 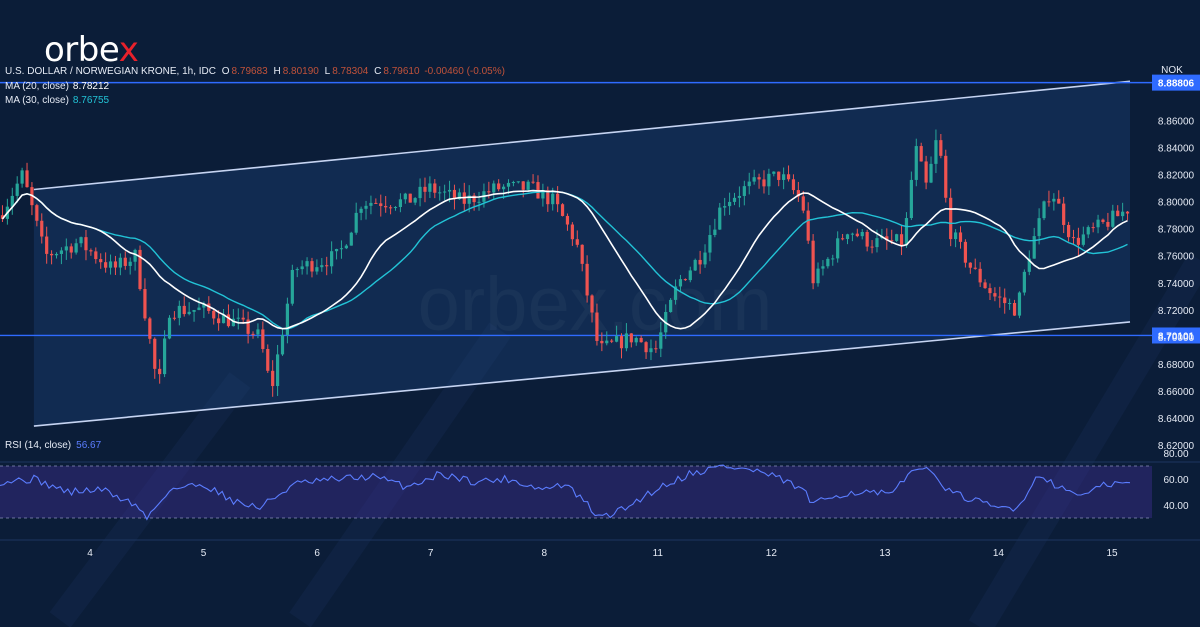 I want to click on price-tick-label: 8.84000, so click(x=1176, y=149).